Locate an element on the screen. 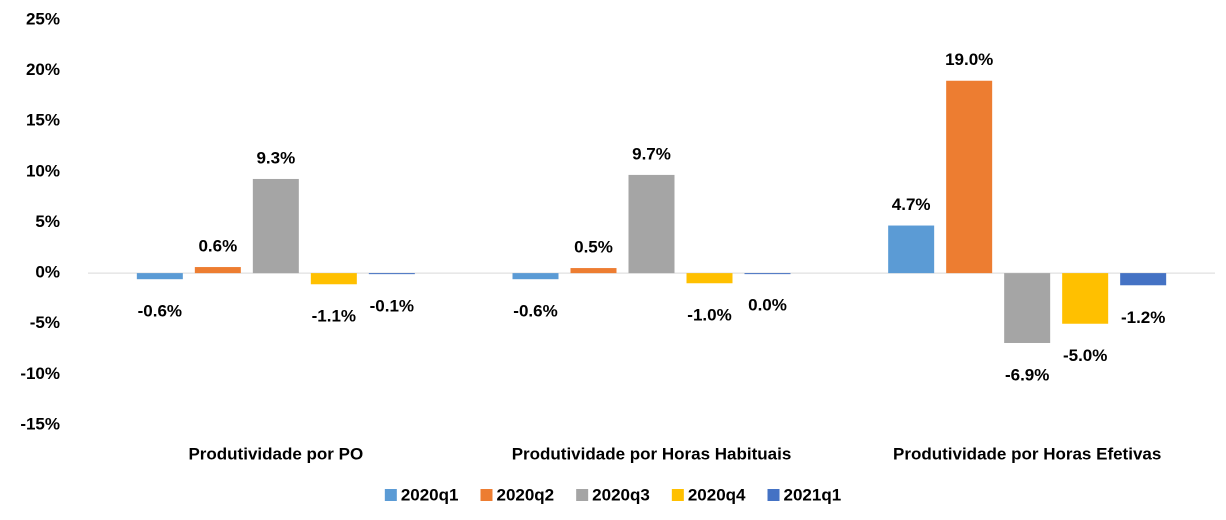  legend-label: 2020q3 is located at coordinates (621, 494).